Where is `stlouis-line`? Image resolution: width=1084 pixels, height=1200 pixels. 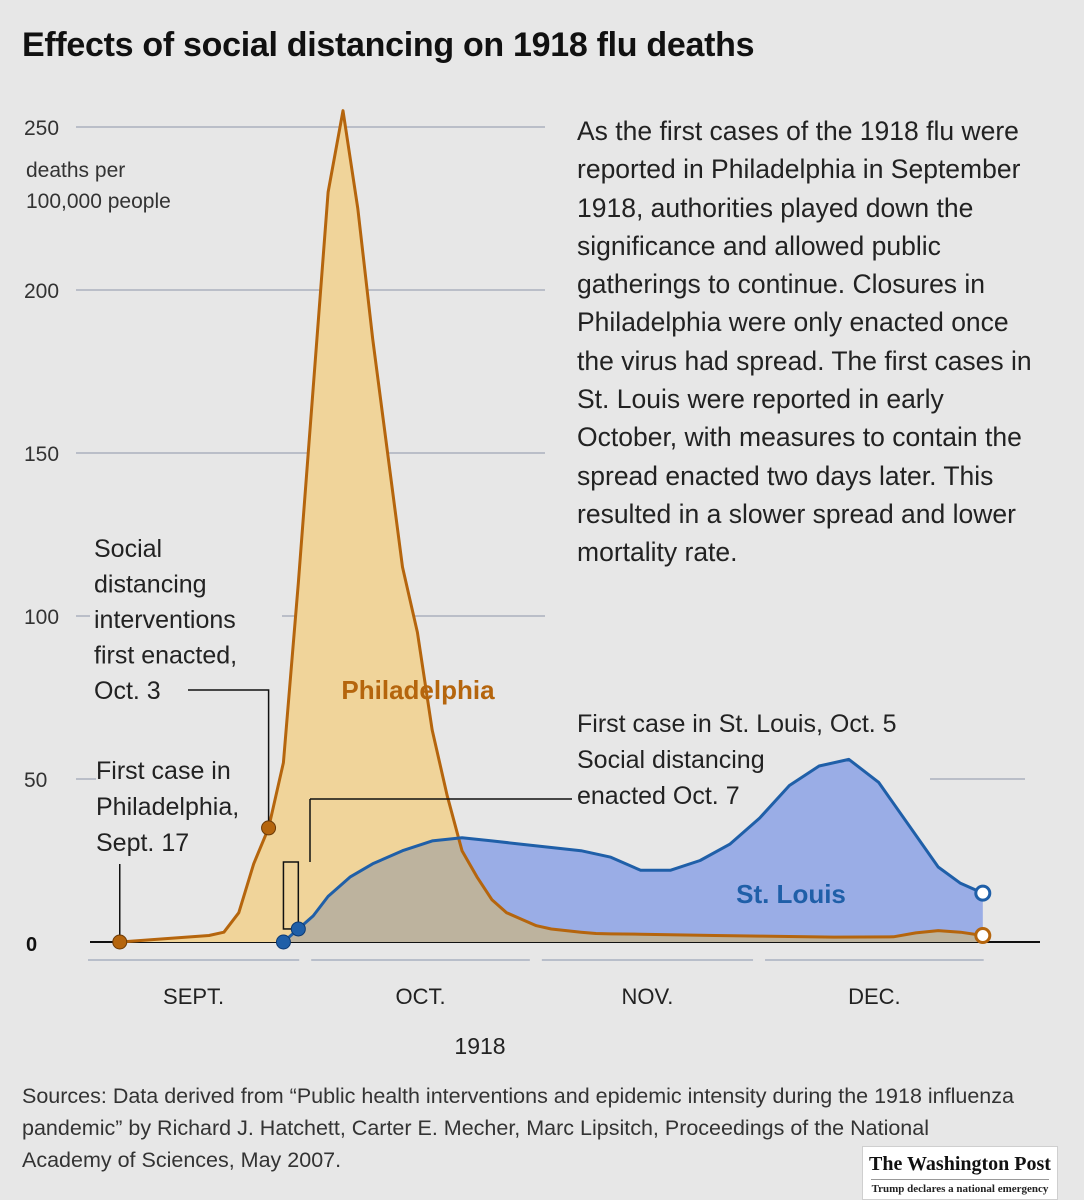 stlouis-line is located at coordinates (633, 850).